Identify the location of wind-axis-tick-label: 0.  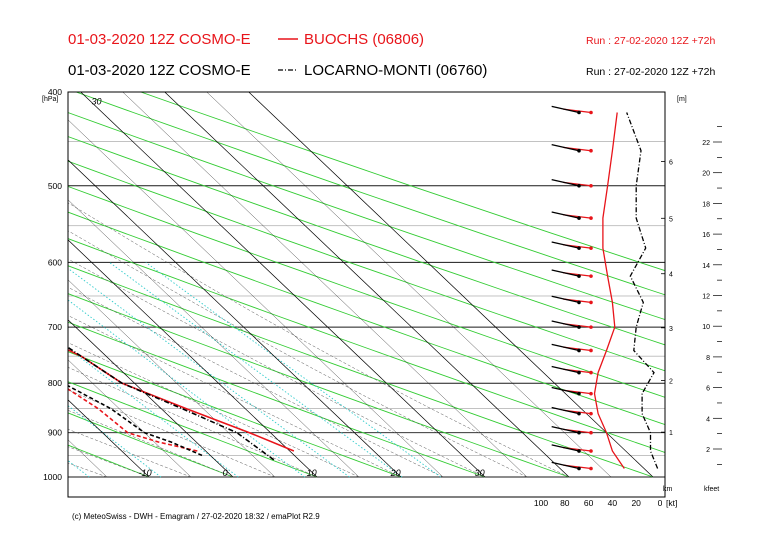
(660, 503).